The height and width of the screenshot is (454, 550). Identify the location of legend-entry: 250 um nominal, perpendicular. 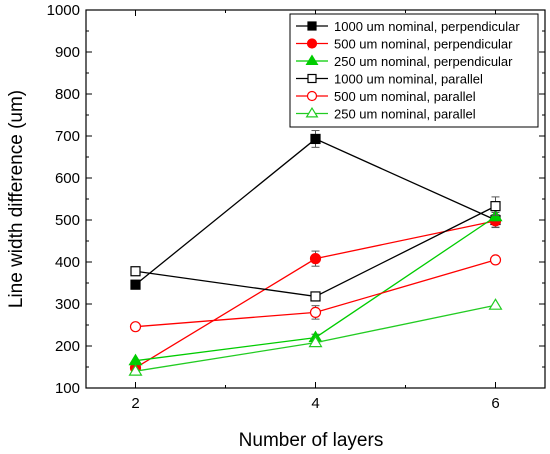
(404, 61).